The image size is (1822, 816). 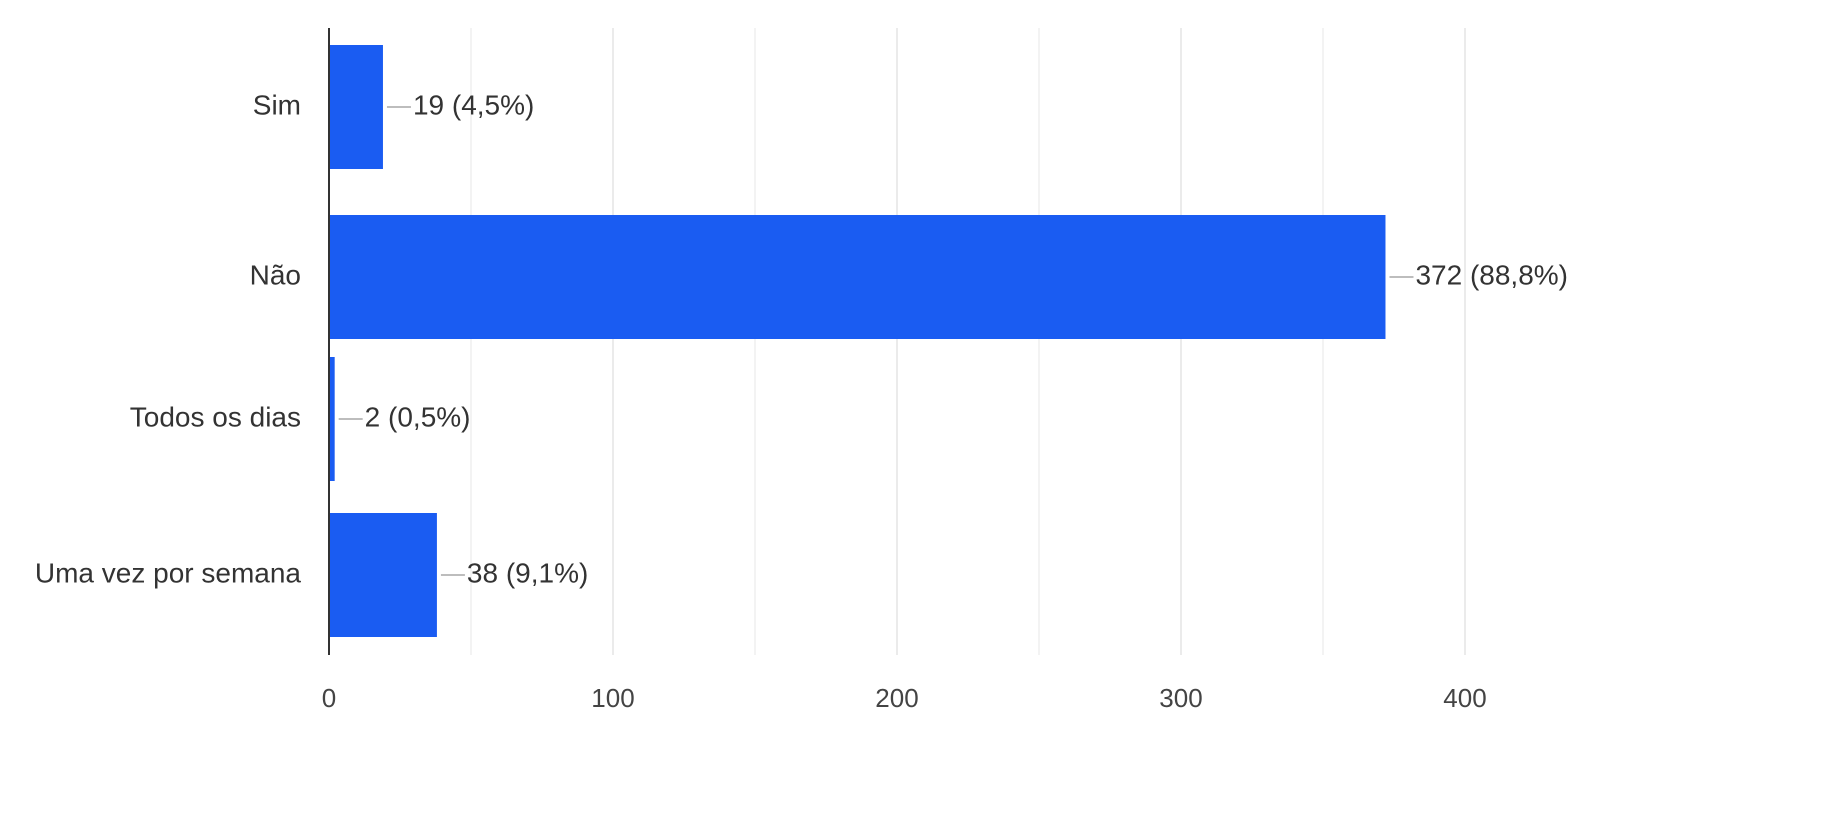 I want to click on x-tick-label: 0, so click(x=329, y=698).